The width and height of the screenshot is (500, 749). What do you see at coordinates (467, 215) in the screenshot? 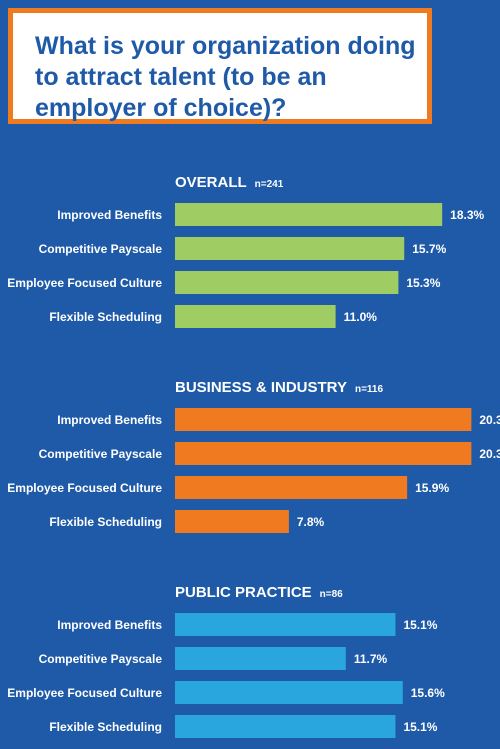
I see `value-label: 18.3%` at bounding box center [467, 215].